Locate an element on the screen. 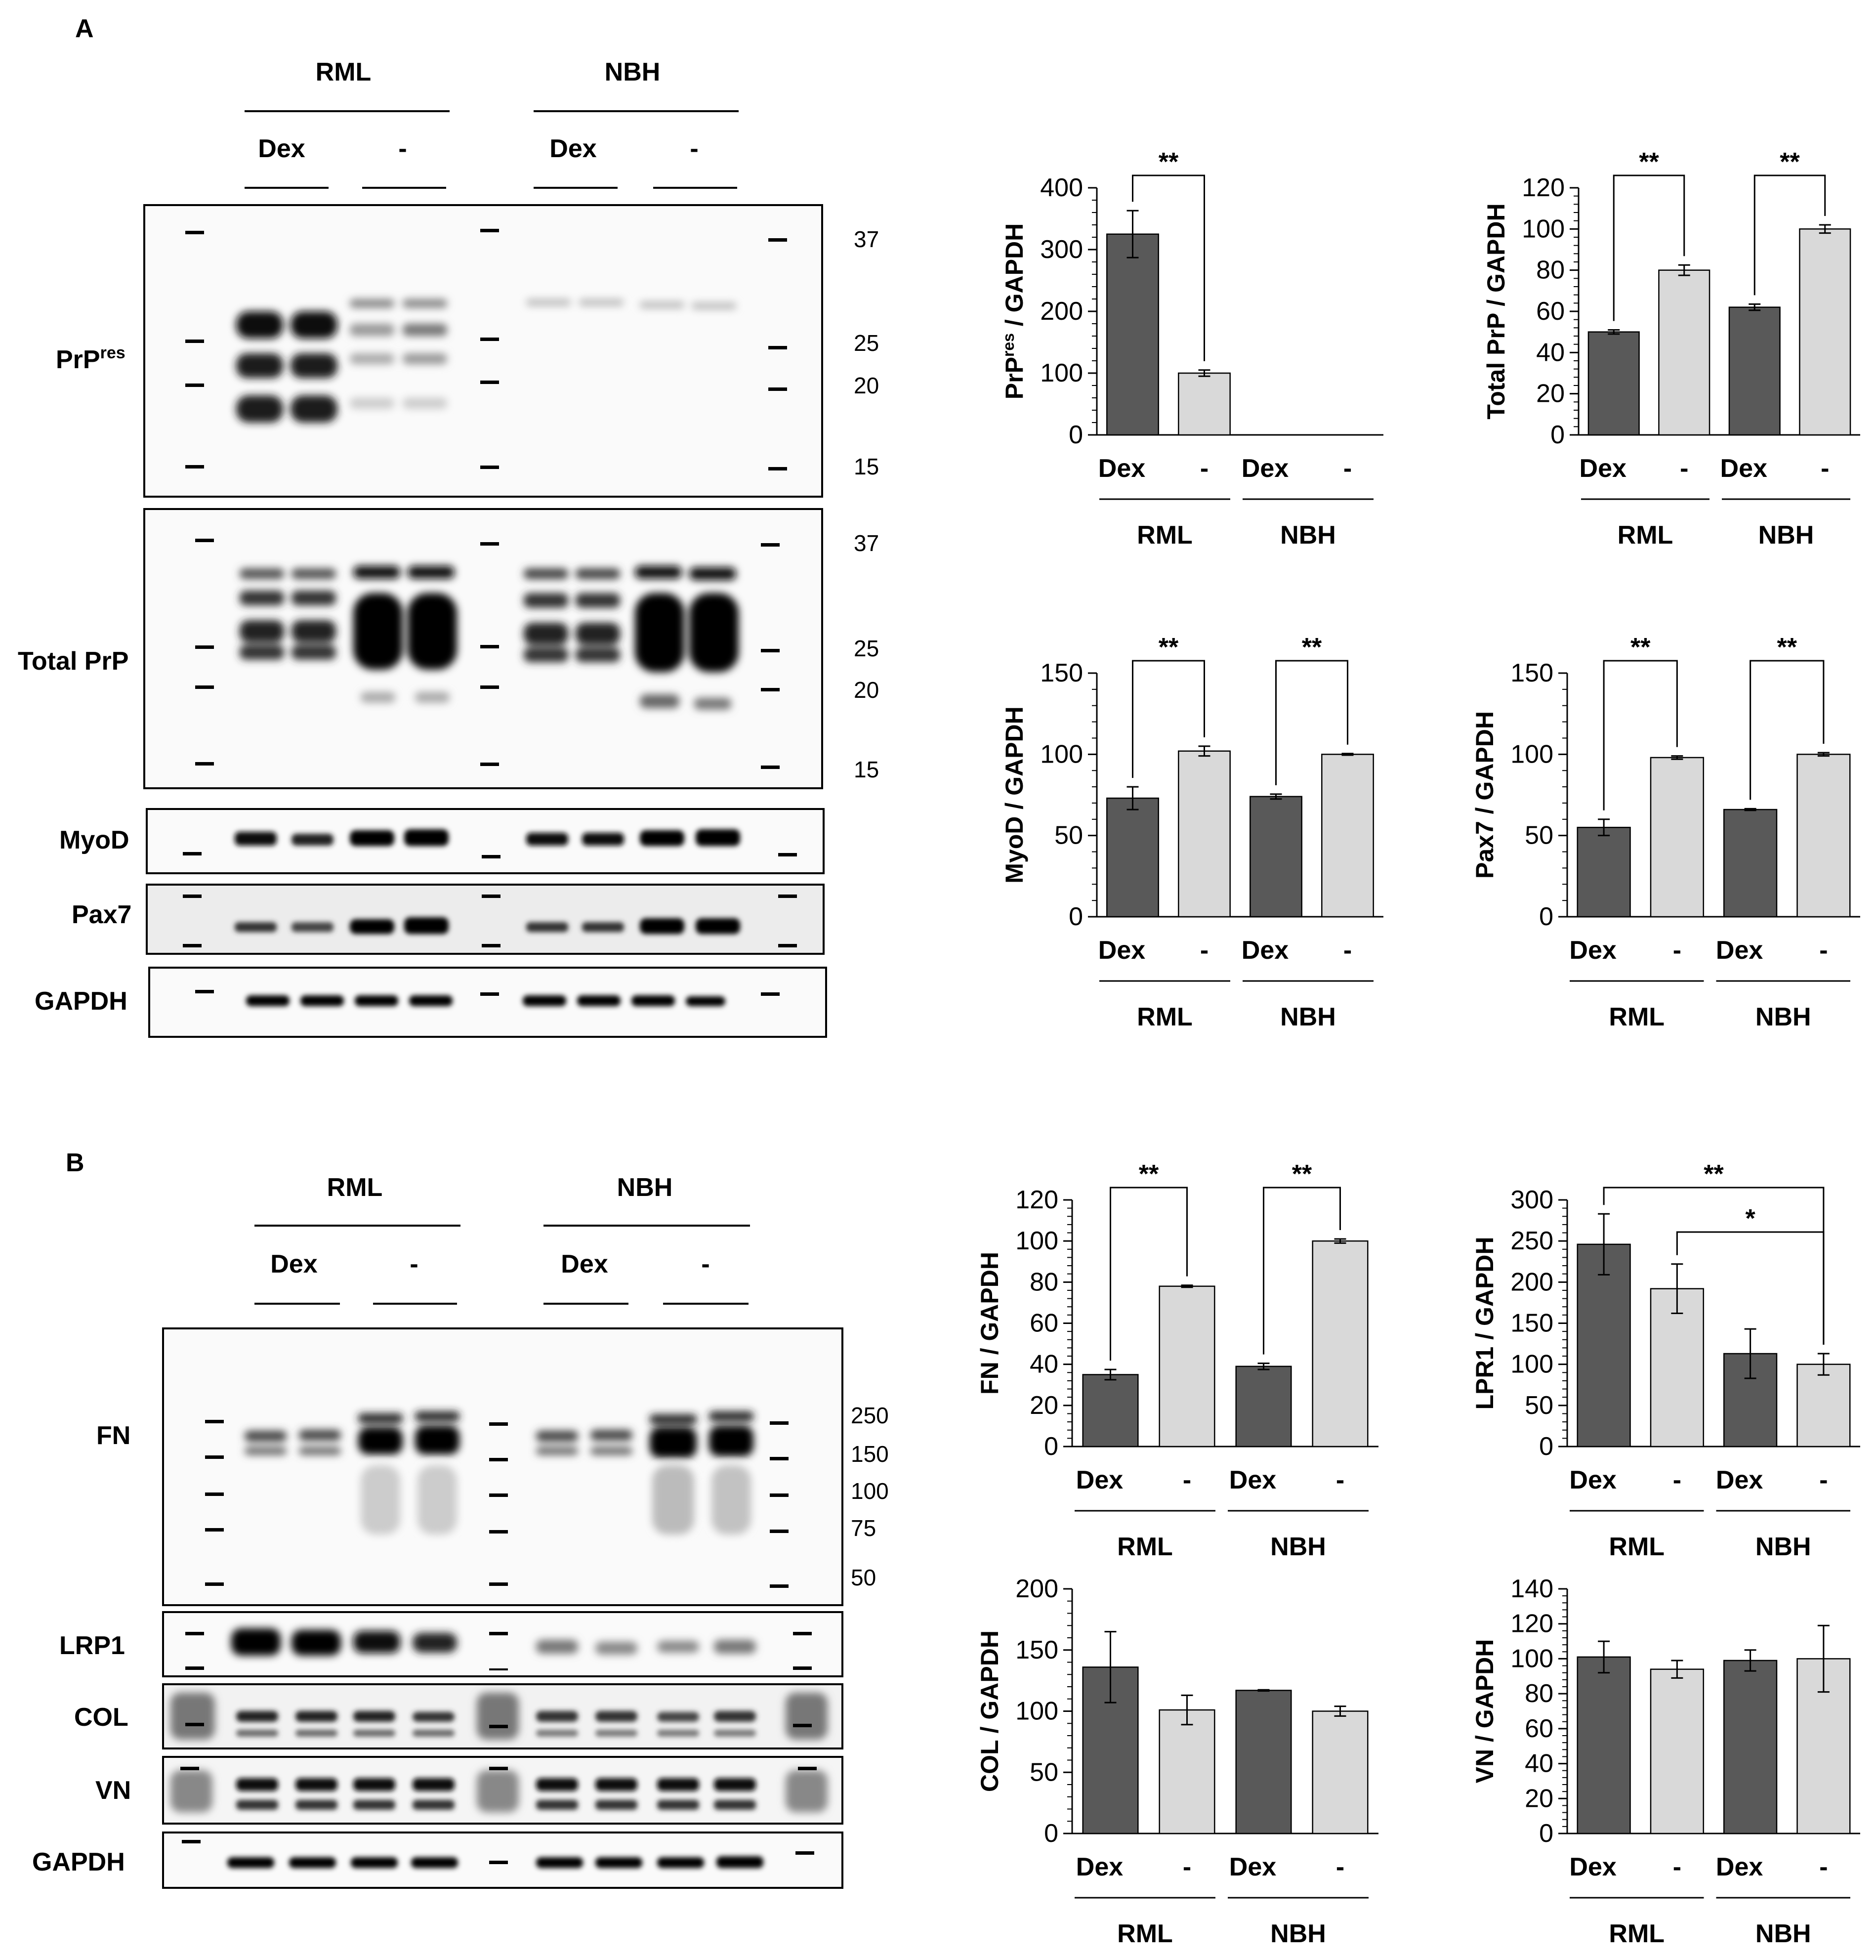  blot-lrp1: LRP1 is located at coordinates (451, 1644).